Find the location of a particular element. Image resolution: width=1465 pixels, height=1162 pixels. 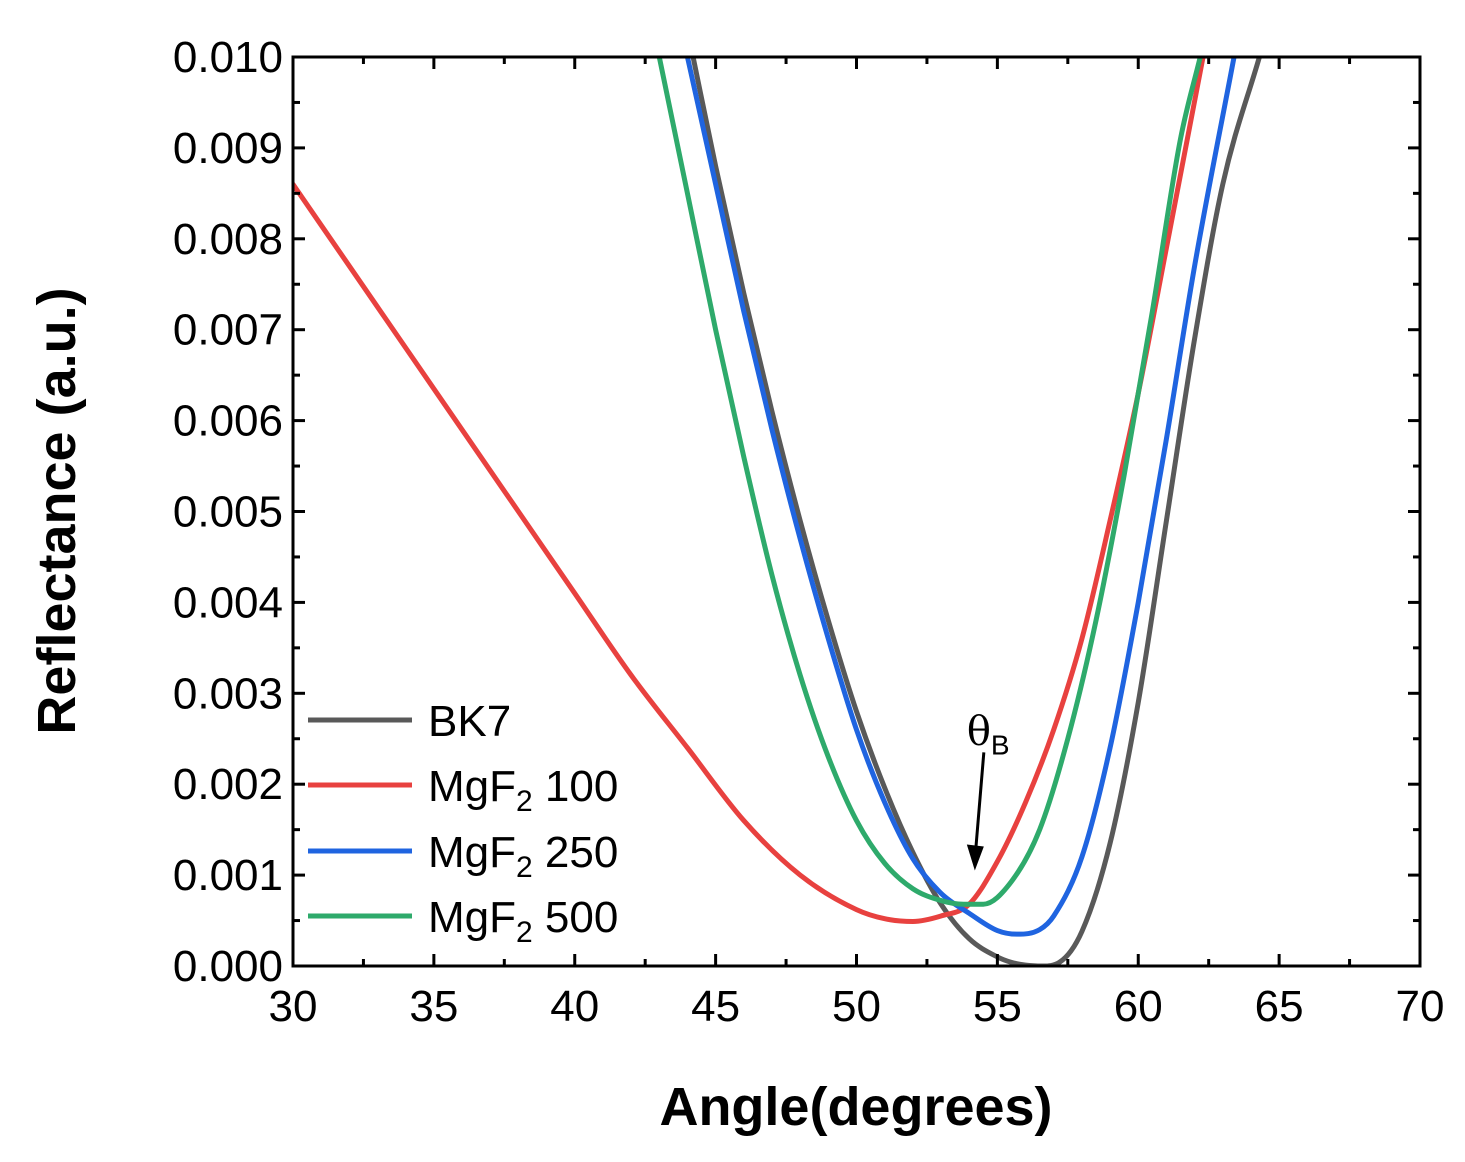

annotation-arrow-shaft is located at coordinates (980, 800).